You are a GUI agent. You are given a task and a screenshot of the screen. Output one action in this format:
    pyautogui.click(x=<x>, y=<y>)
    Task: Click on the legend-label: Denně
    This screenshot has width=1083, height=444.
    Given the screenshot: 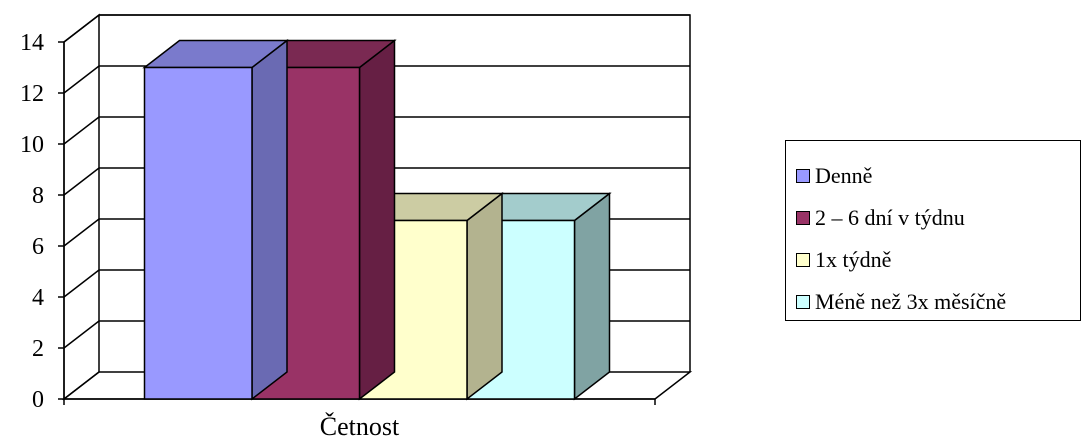 What is the action you would take?
    pyautogui.click(x=844, y=175)
    